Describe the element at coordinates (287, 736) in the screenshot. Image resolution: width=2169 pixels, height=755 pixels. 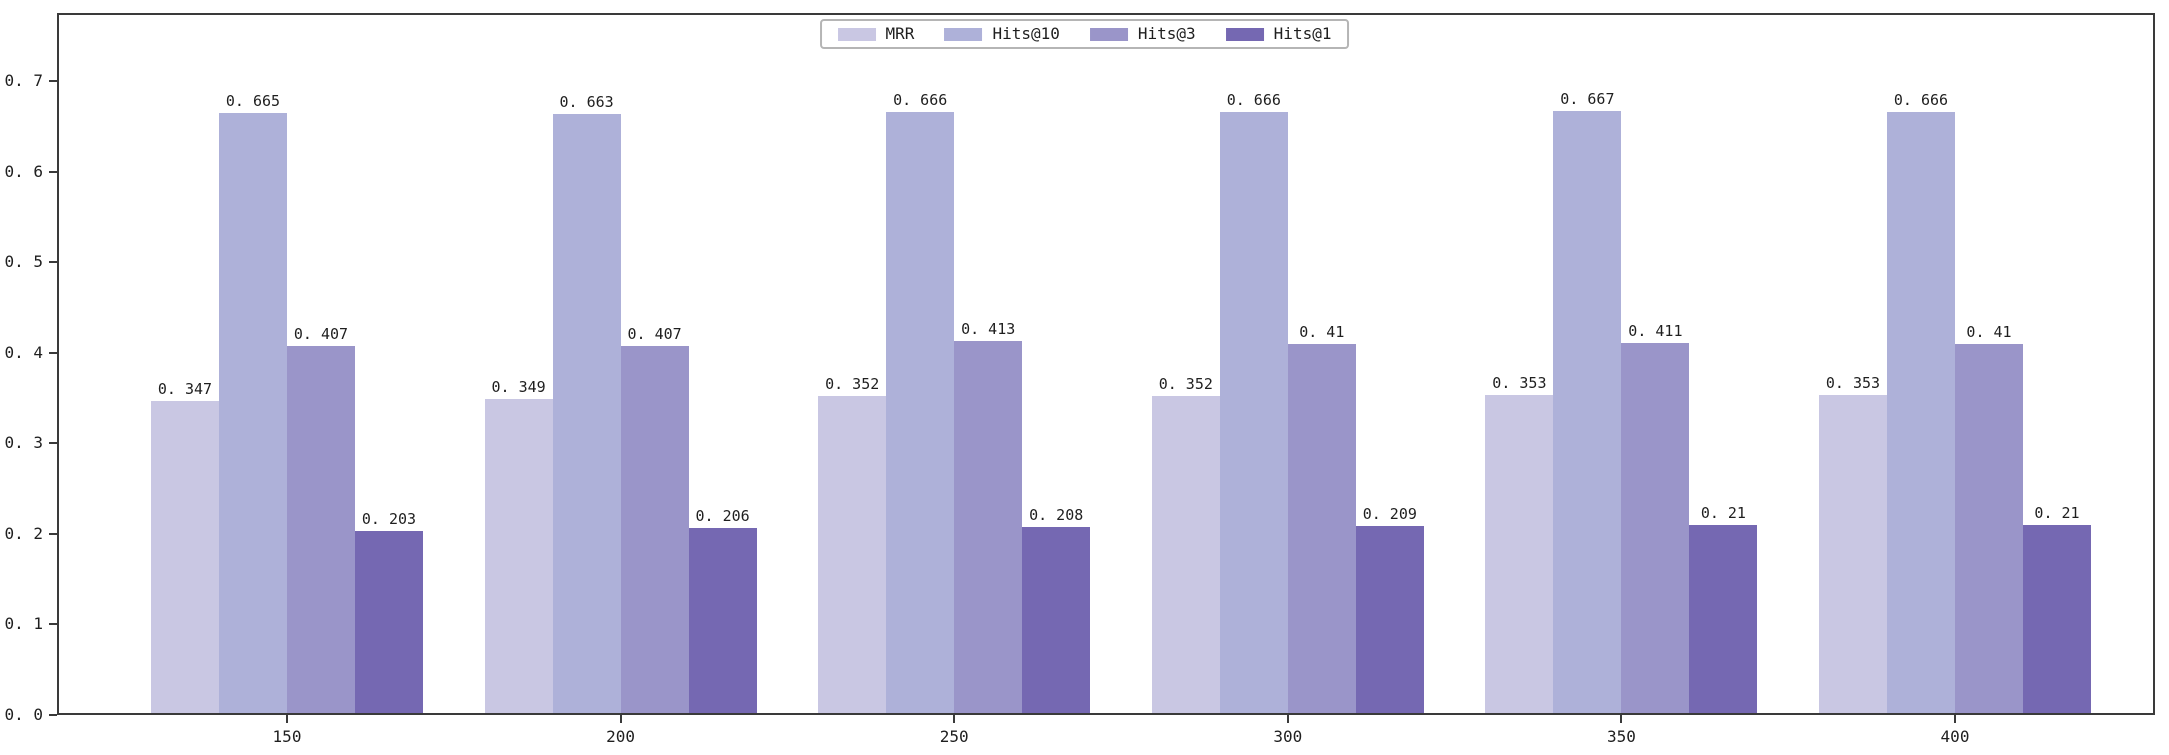
I see `x-tick-label: 150` at that location.